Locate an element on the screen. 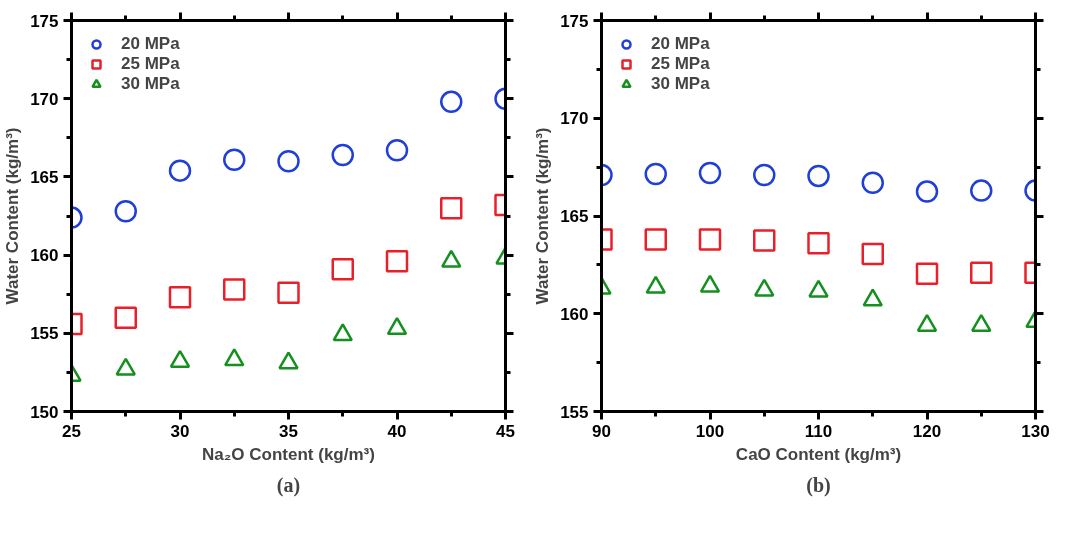 This screenshot has height=544, width=1070. x-tick-label: 30 is located at coordinates (180, 431).